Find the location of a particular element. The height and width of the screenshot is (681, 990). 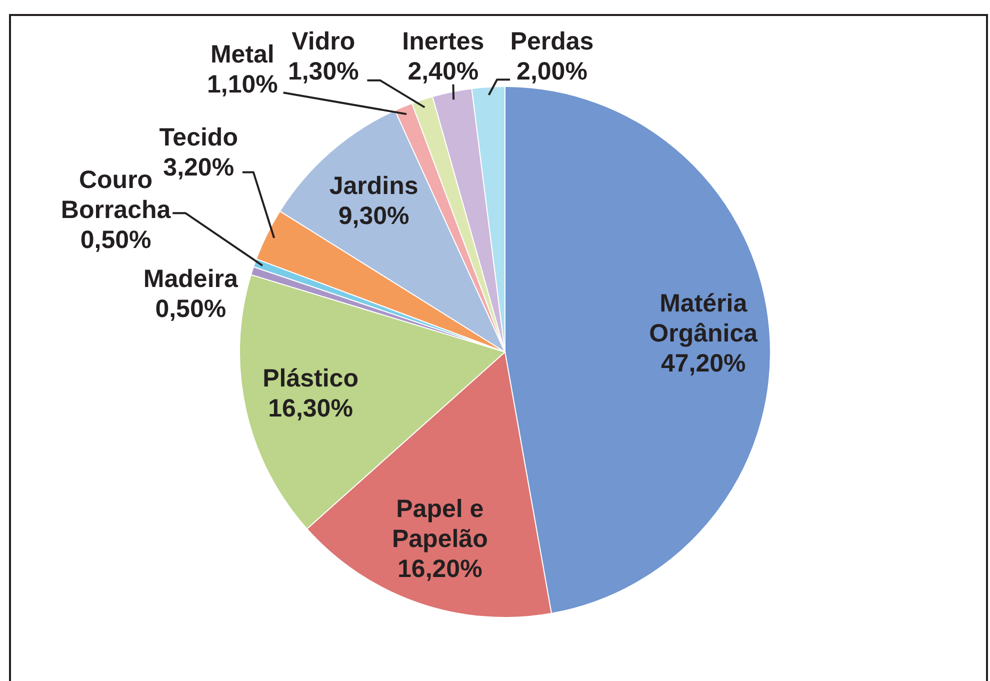

data-label: 1,30% is located at coordinates (323, 71).